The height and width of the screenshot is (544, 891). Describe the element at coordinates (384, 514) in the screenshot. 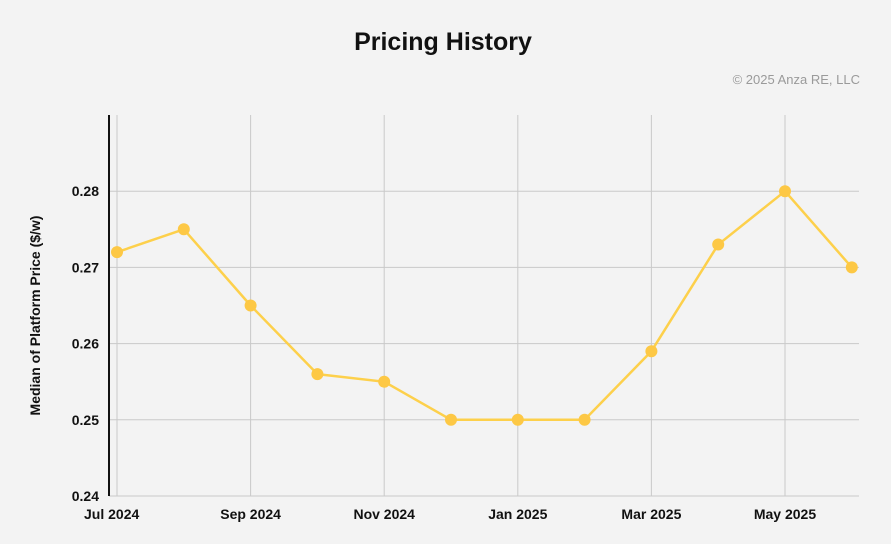

I see `x-tick-label: Nov 2024` at that location.